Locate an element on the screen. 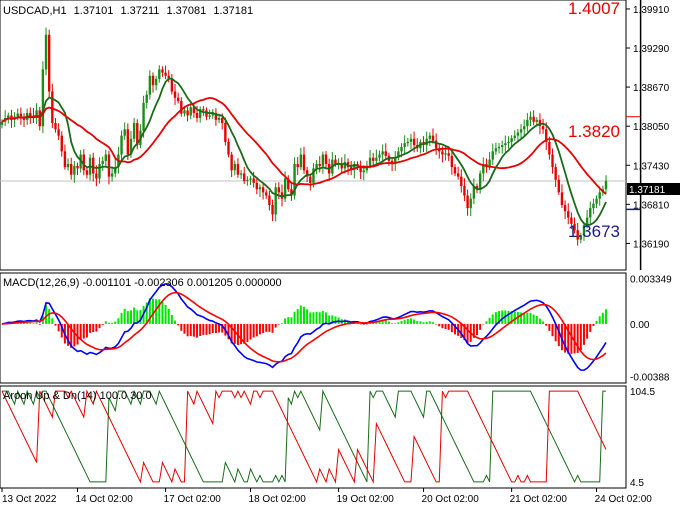 This screenshot has height=515, width=680. price-tick-label: 1.38050 is located at coordinates (651, 127).